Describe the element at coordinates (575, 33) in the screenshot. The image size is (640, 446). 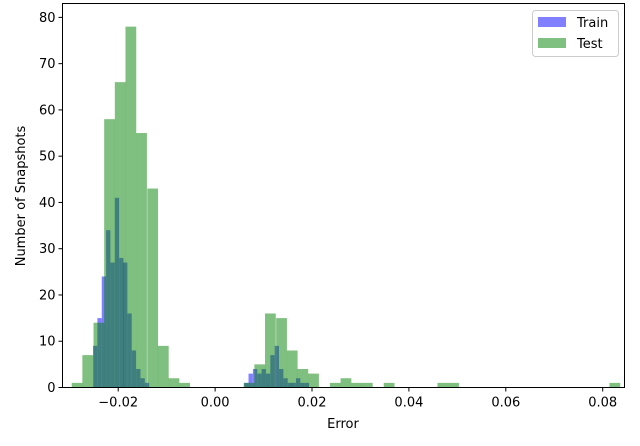
I see `legend: Train Test` at that location.